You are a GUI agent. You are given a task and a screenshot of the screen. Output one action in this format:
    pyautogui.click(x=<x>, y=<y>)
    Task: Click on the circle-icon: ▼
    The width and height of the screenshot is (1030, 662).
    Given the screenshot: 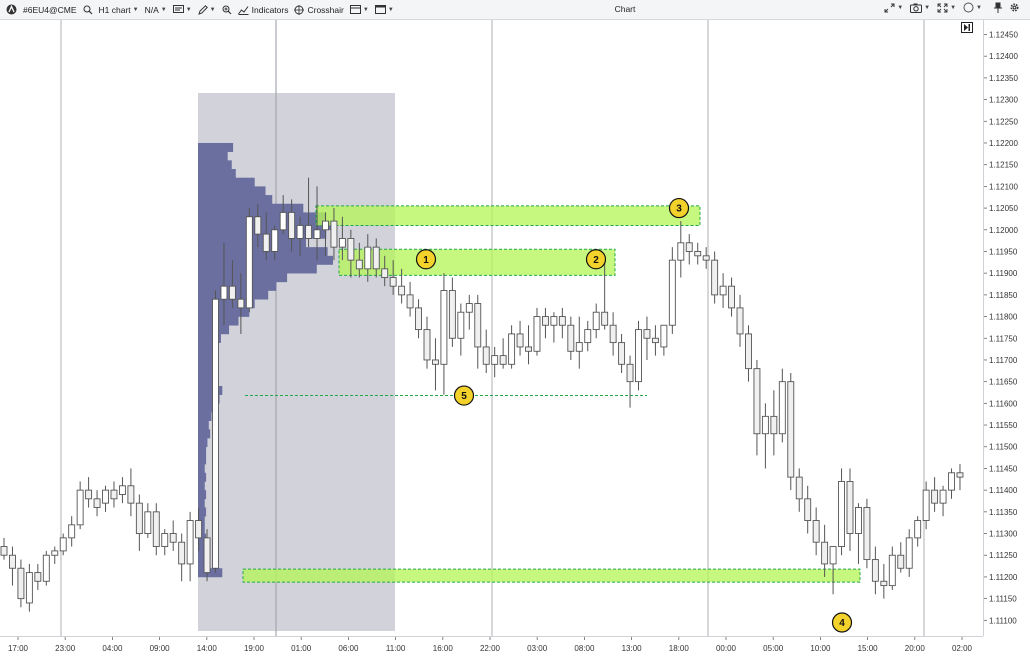 What is the action you would take?
    pyautogui.click(x=972, y=7)
    